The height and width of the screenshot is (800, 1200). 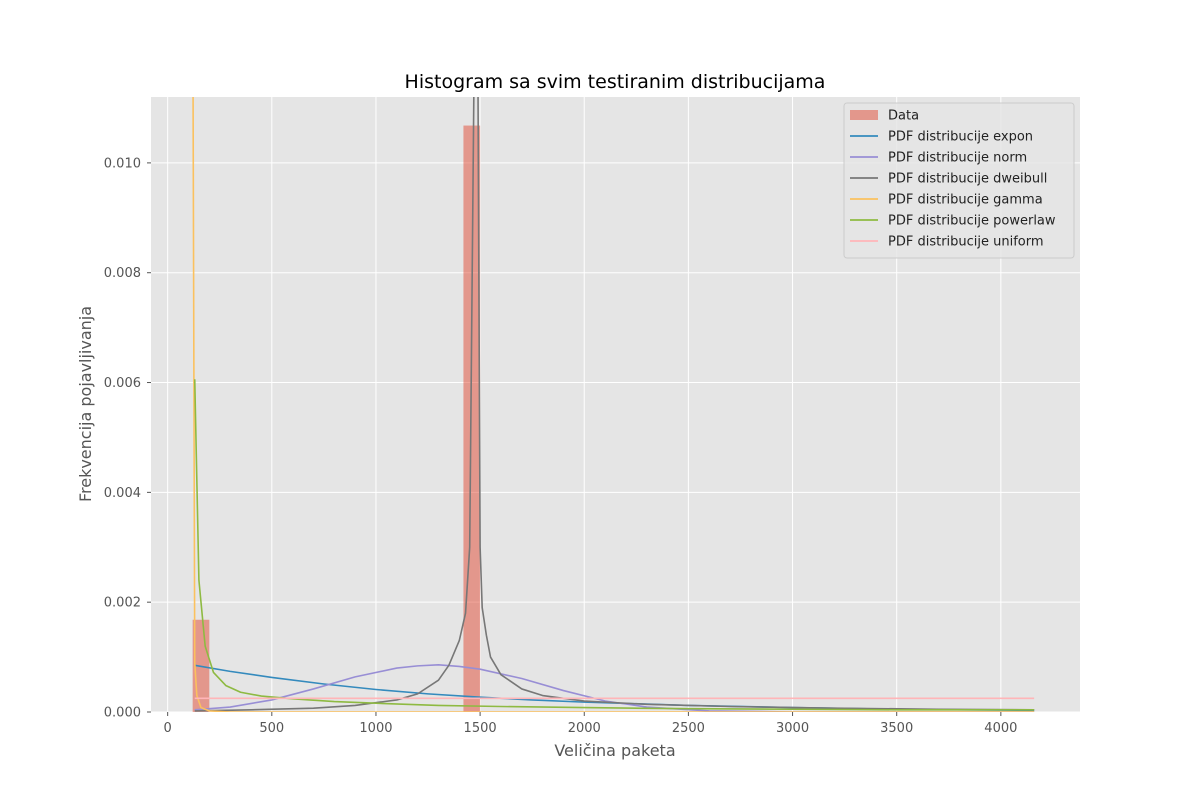 What do you see at coordinates (122, 713) in the screenshot?
I see `y-tick-label: 0.000` at bounding box center [122, 713].